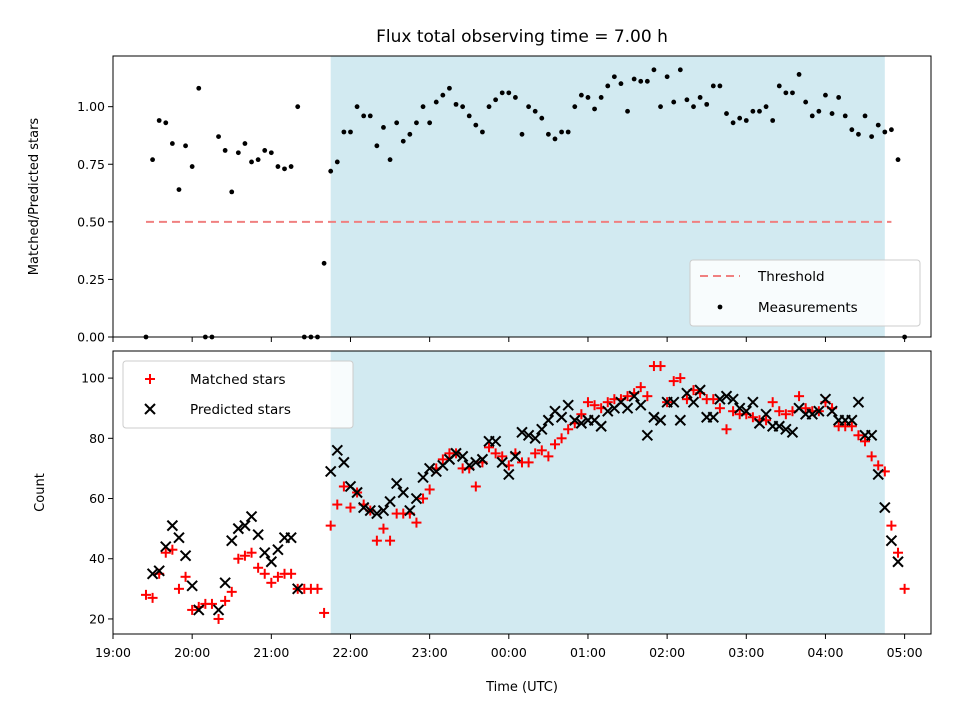 This screenshot has width=960, height=720. Describe the element at coordinates (805, 293) in the screenshot. I see `legend-box` at that location.